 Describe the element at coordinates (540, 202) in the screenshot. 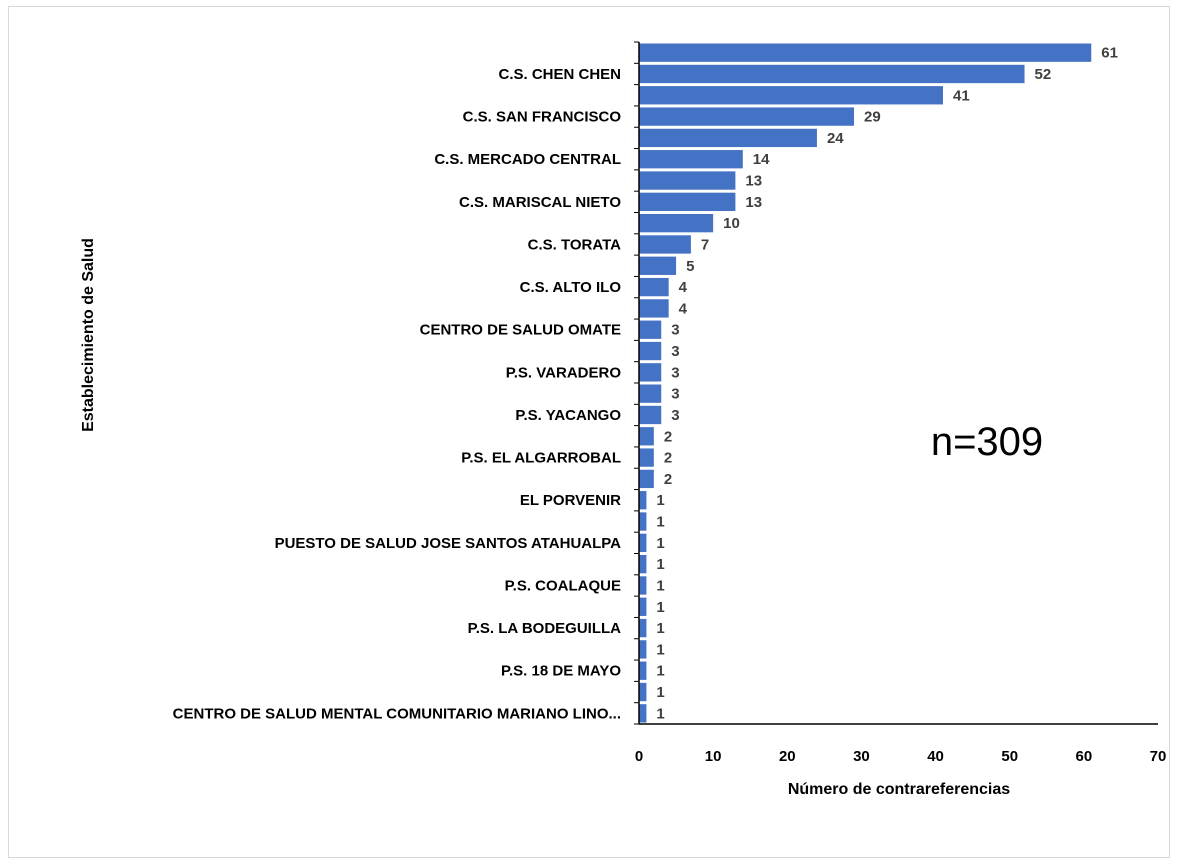

I see `category-label: C.S. MARISCAL NIETO` at that location.